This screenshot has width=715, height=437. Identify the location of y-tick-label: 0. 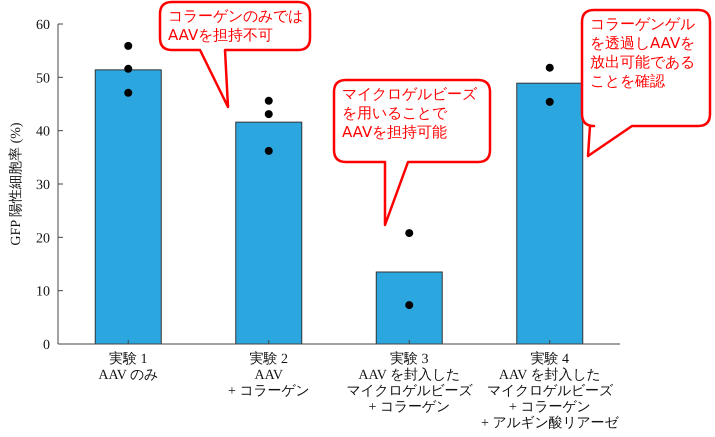
(46, 345).